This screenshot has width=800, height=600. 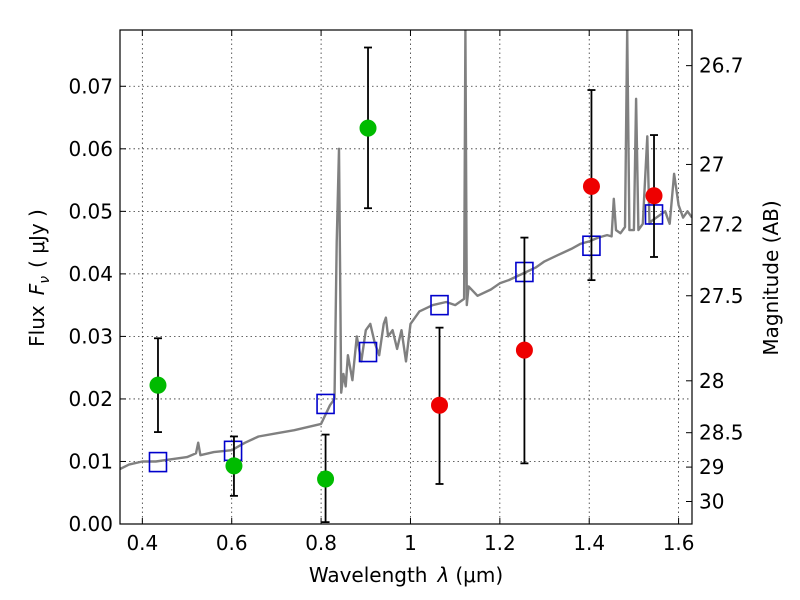 I want to click on y-axis-label-symbol: F, so click(x=37, y=289).